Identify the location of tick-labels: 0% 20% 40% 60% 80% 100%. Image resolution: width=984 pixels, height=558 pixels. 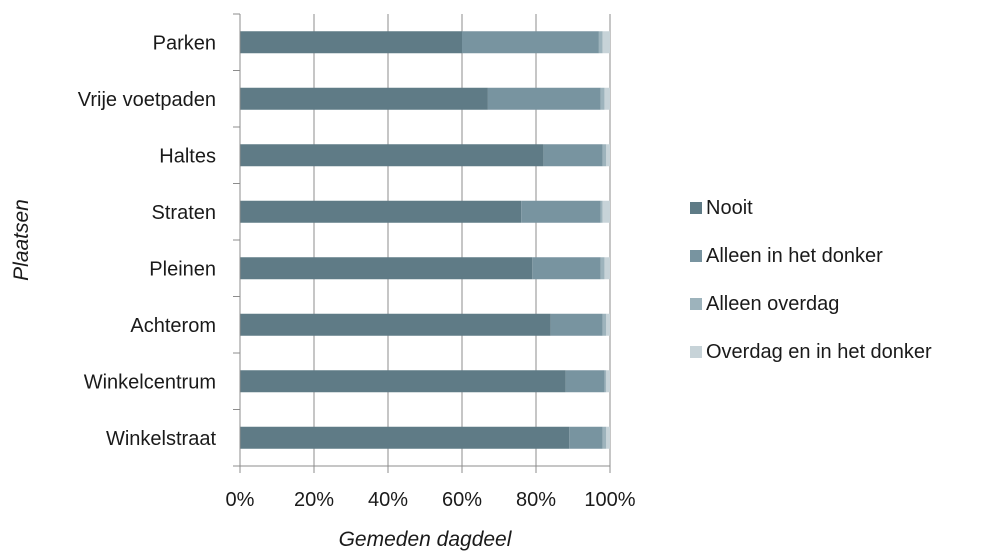
(431, 500).